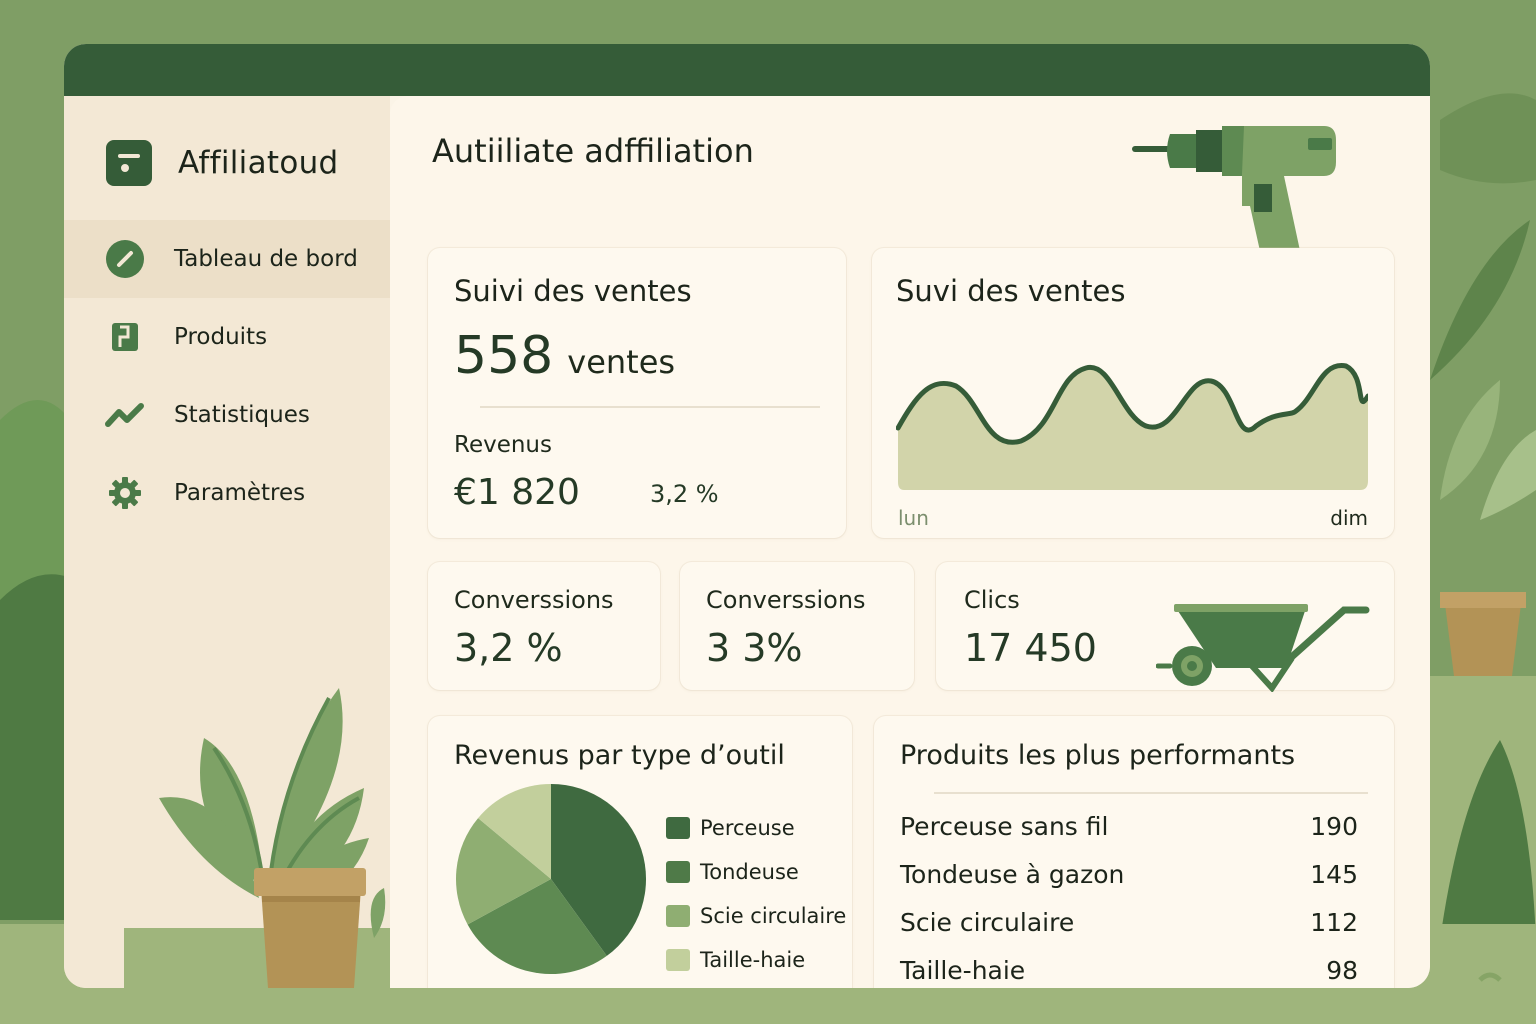 The height and width of the screenshot is (1024, 1536). I want to click on product-name: Tondeuse à gazon, so click(1012, 874).